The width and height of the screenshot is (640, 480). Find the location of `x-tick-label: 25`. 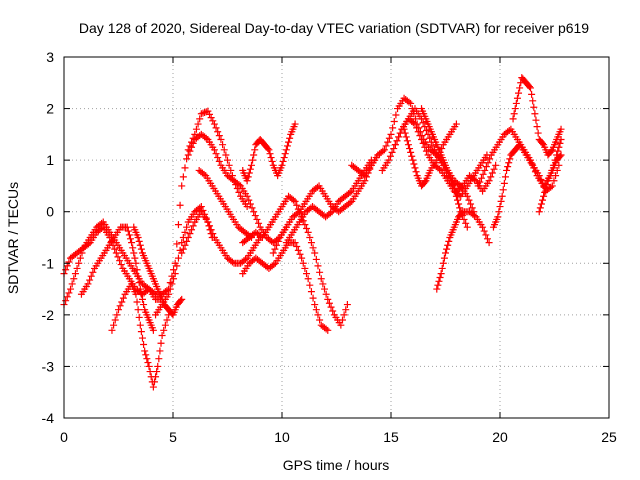

x-tick-label: 25 is located at coordinates (609, 437).